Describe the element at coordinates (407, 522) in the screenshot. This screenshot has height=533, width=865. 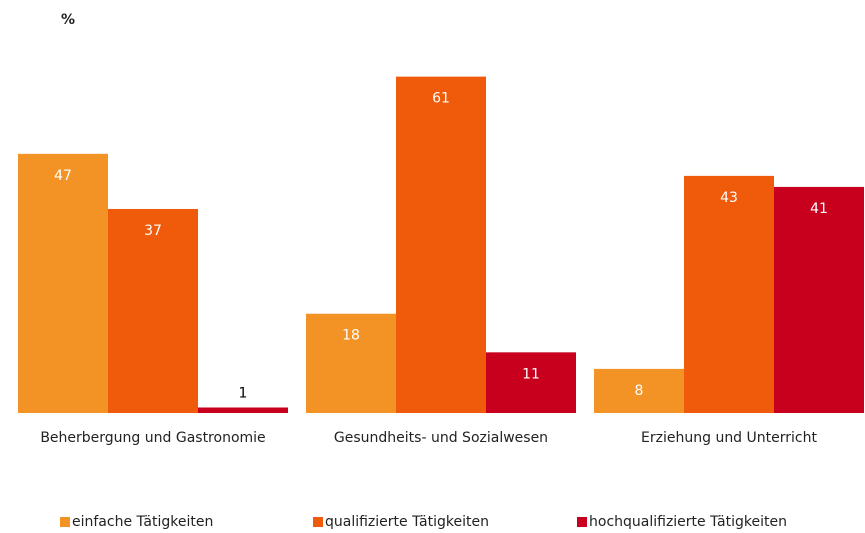
I see `legend-label: qualifizierte Tätigkeiten` at that location.